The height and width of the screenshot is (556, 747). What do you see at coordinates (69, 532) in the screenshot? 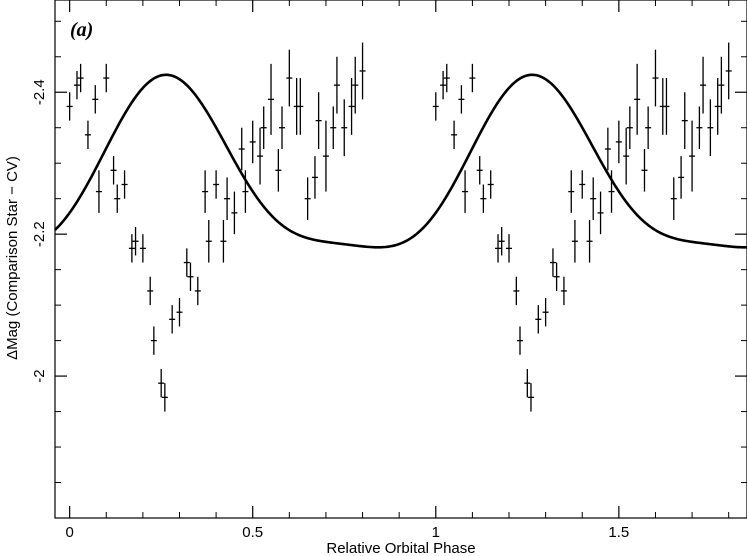
I see `x-tick-label: 0` at bounding box center [69, 532].